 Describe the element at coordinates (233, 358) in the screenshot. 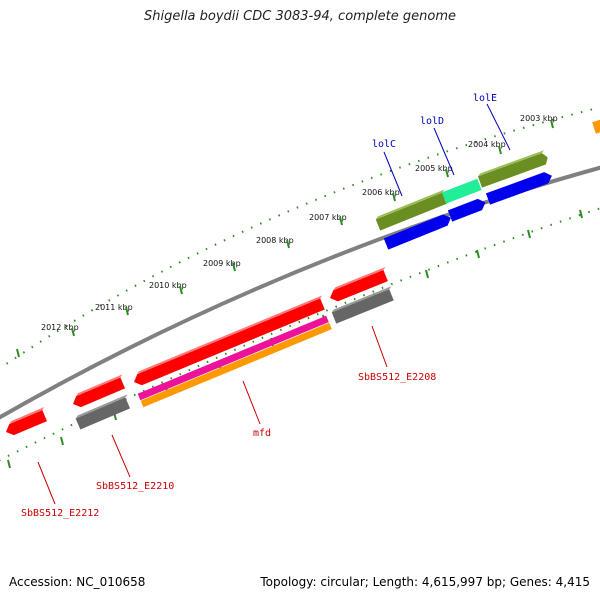

I see `gene-magenta-mfd` at that location.